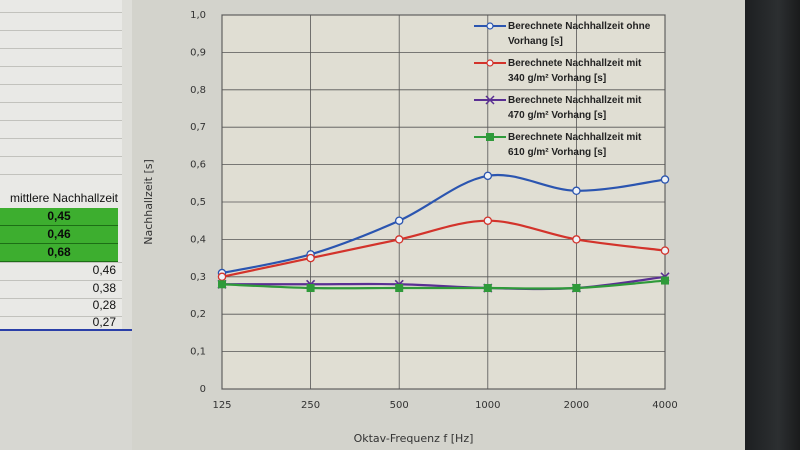 The image size is (800, 450). What do you see at coordinates (579, 26) in the screenshot?
I see `legend-label: Berechnete Nachhallzeit ohne` at bounding box center [579, 26].